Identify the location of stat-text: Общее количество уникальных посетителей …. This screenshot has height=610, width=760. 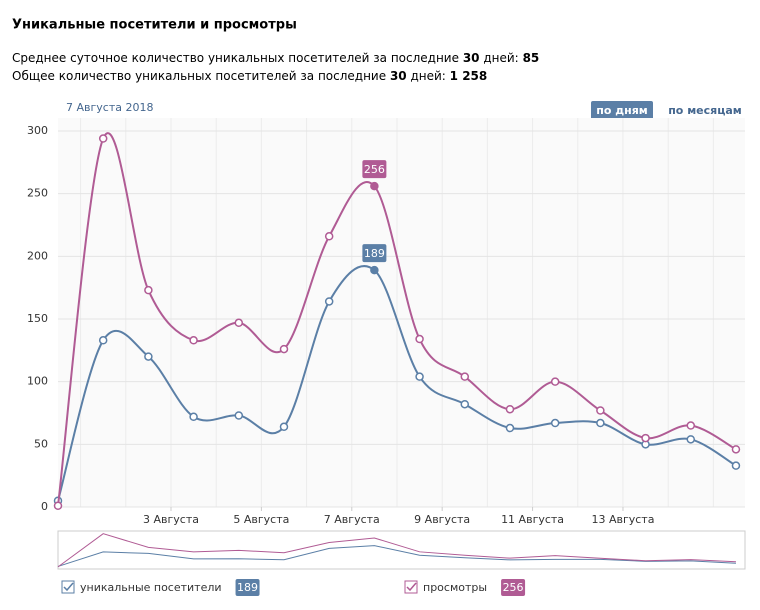
(199, 76).